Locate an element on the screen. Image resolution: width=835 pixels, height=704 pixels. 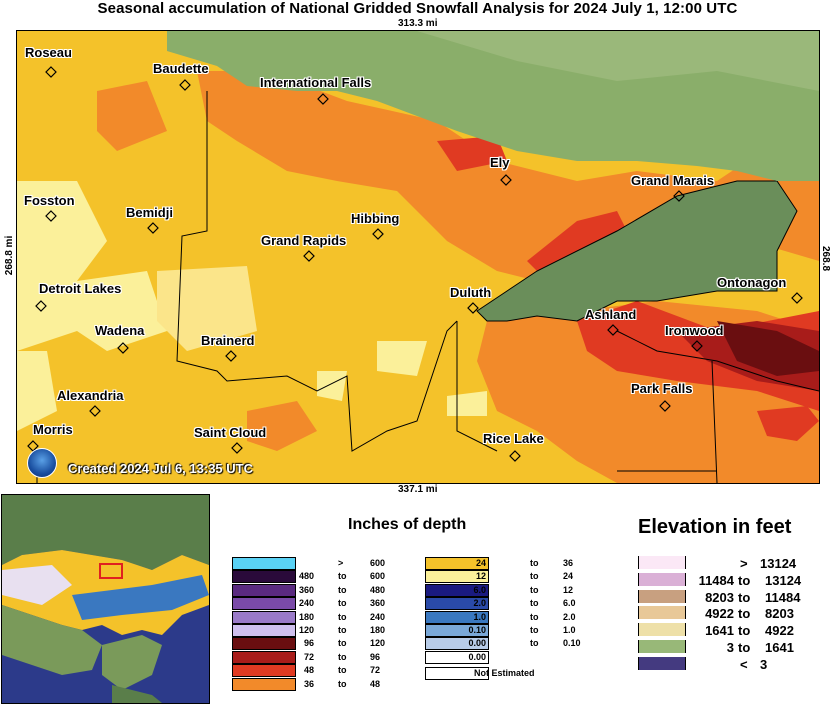
city-label: Grand Rapids is located at coordinates (304, 240).